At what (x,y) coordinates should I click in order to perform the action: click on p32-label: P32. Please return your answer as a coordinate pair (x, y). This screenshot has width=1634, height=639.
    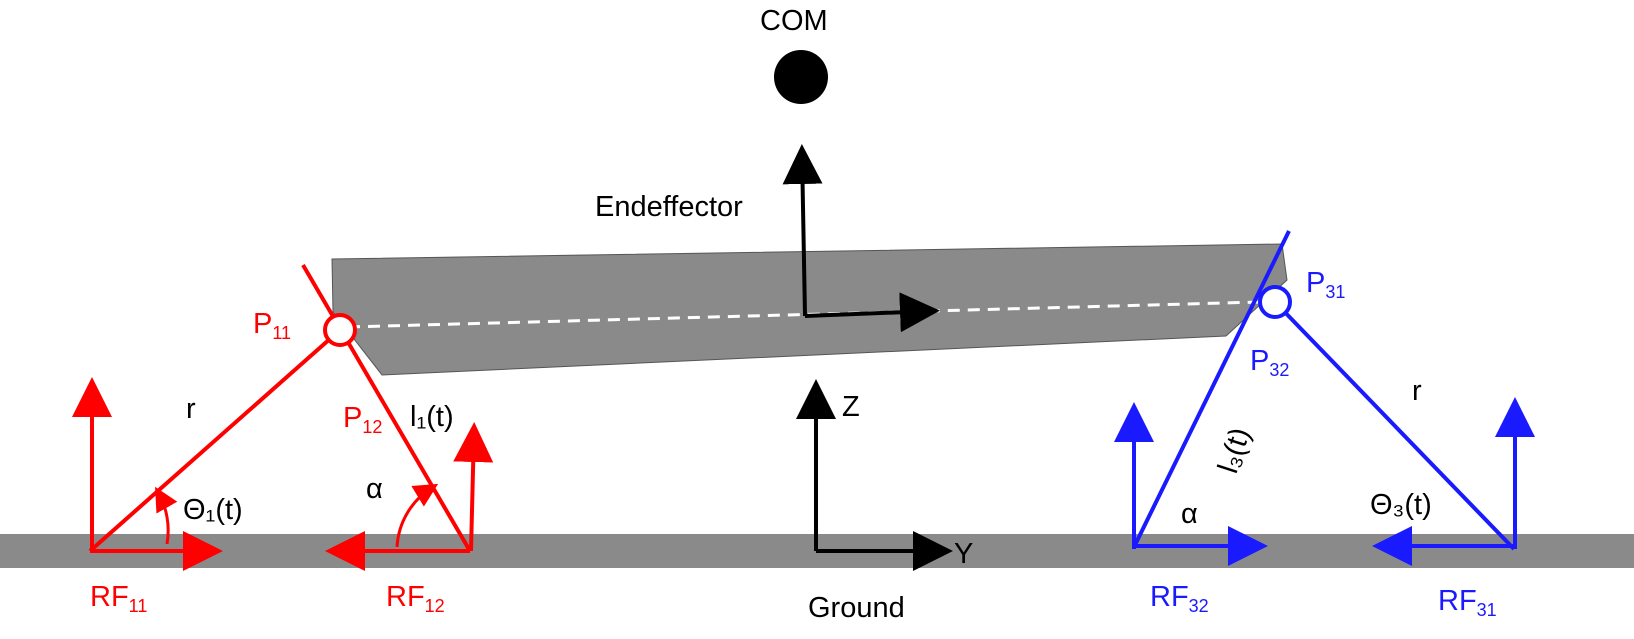
    Looking at the image, I should click on (1269, 362).